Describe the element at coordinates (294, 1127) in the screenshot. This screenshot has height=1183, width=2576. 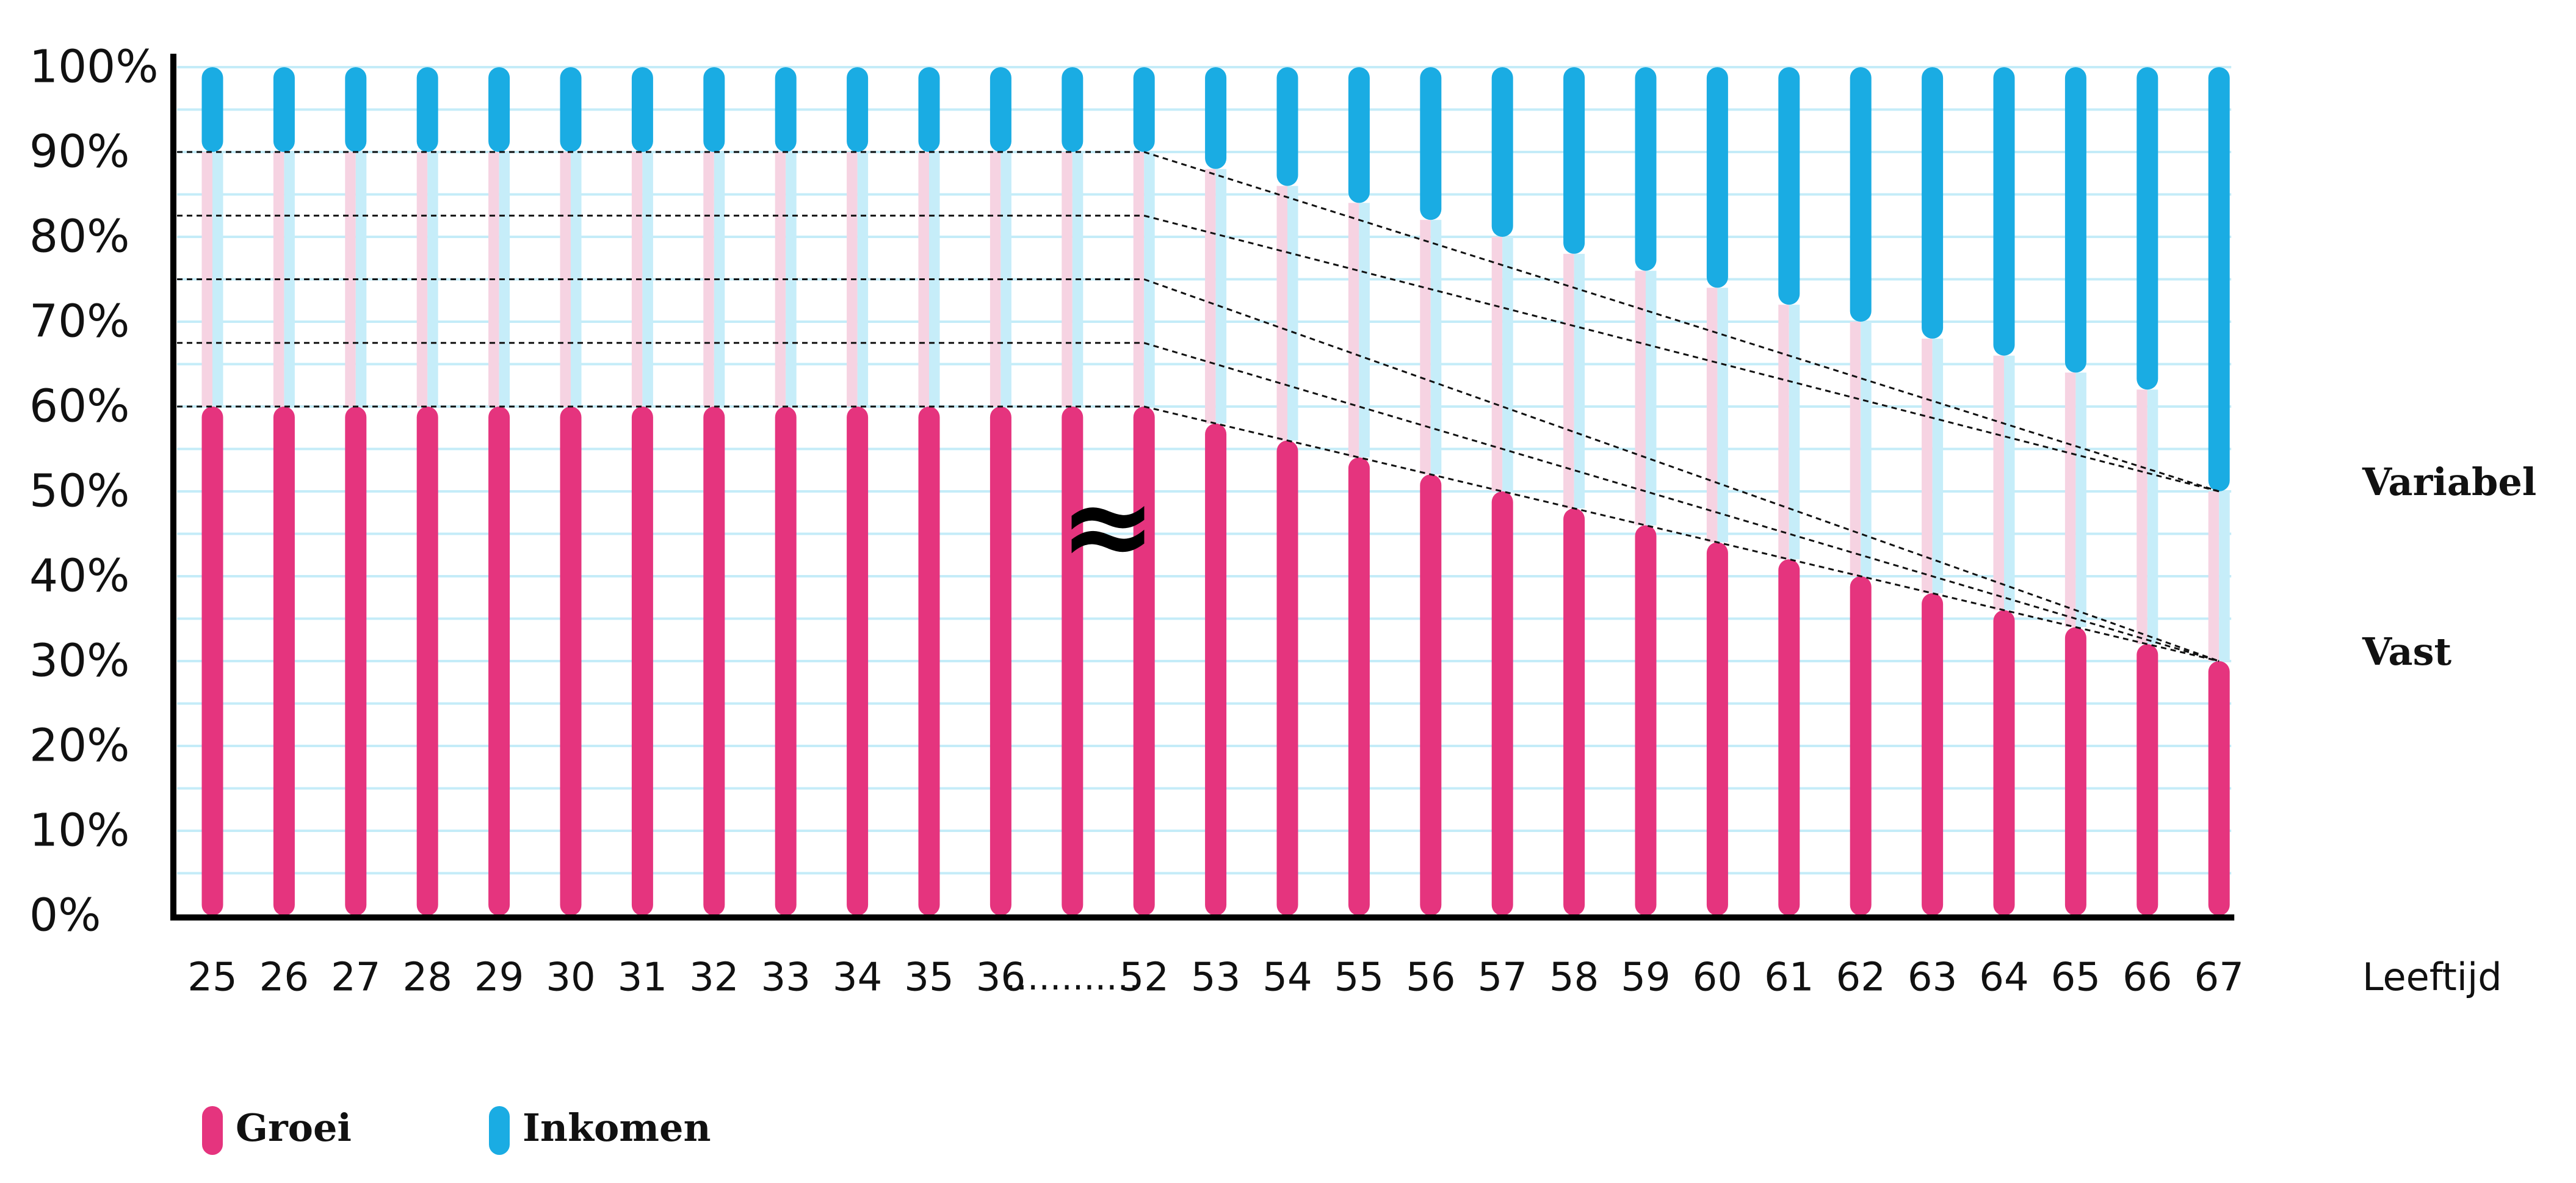
I see `legend-label: Groei` at that location.